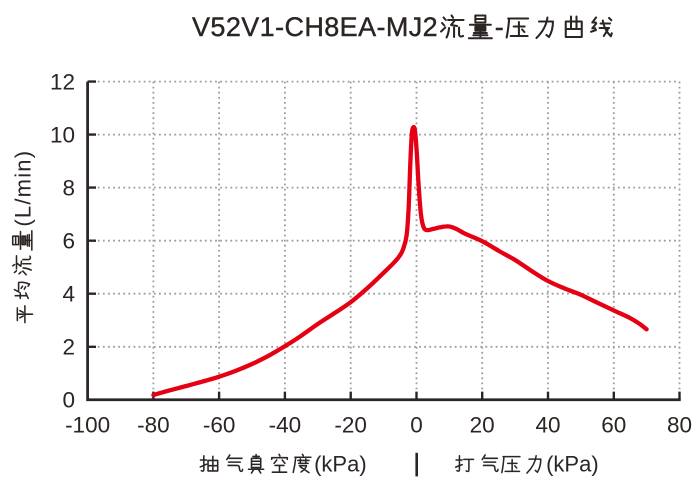  I want to click on svg-text: 4, so click(68, 294).